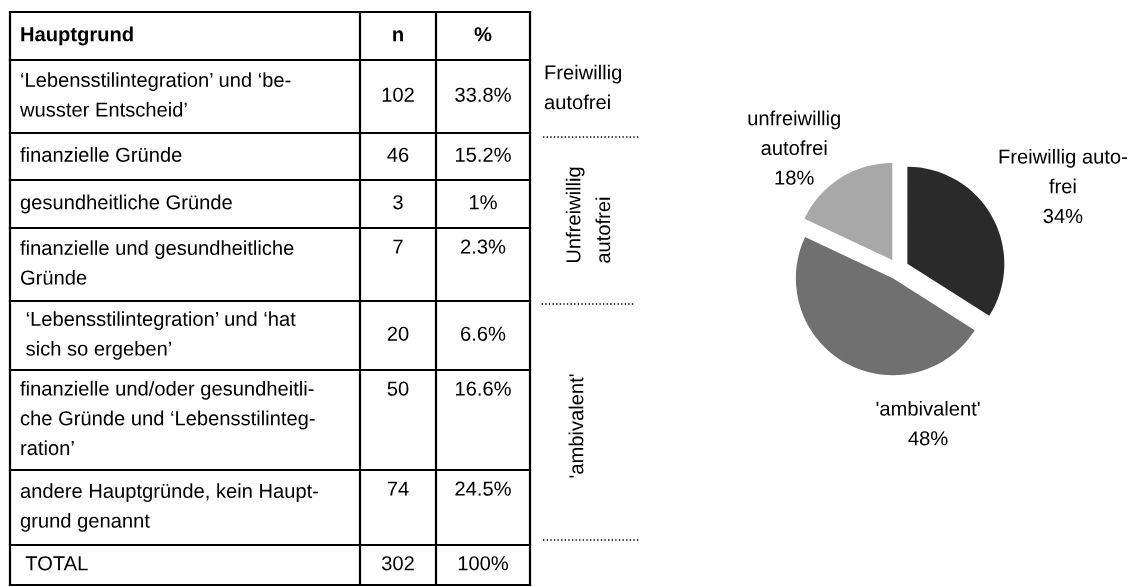 This screenshot has height=587, width=1132. Describe the element at coordinates (483, 202) in the screenshot. I see `text: 1%` at that location.